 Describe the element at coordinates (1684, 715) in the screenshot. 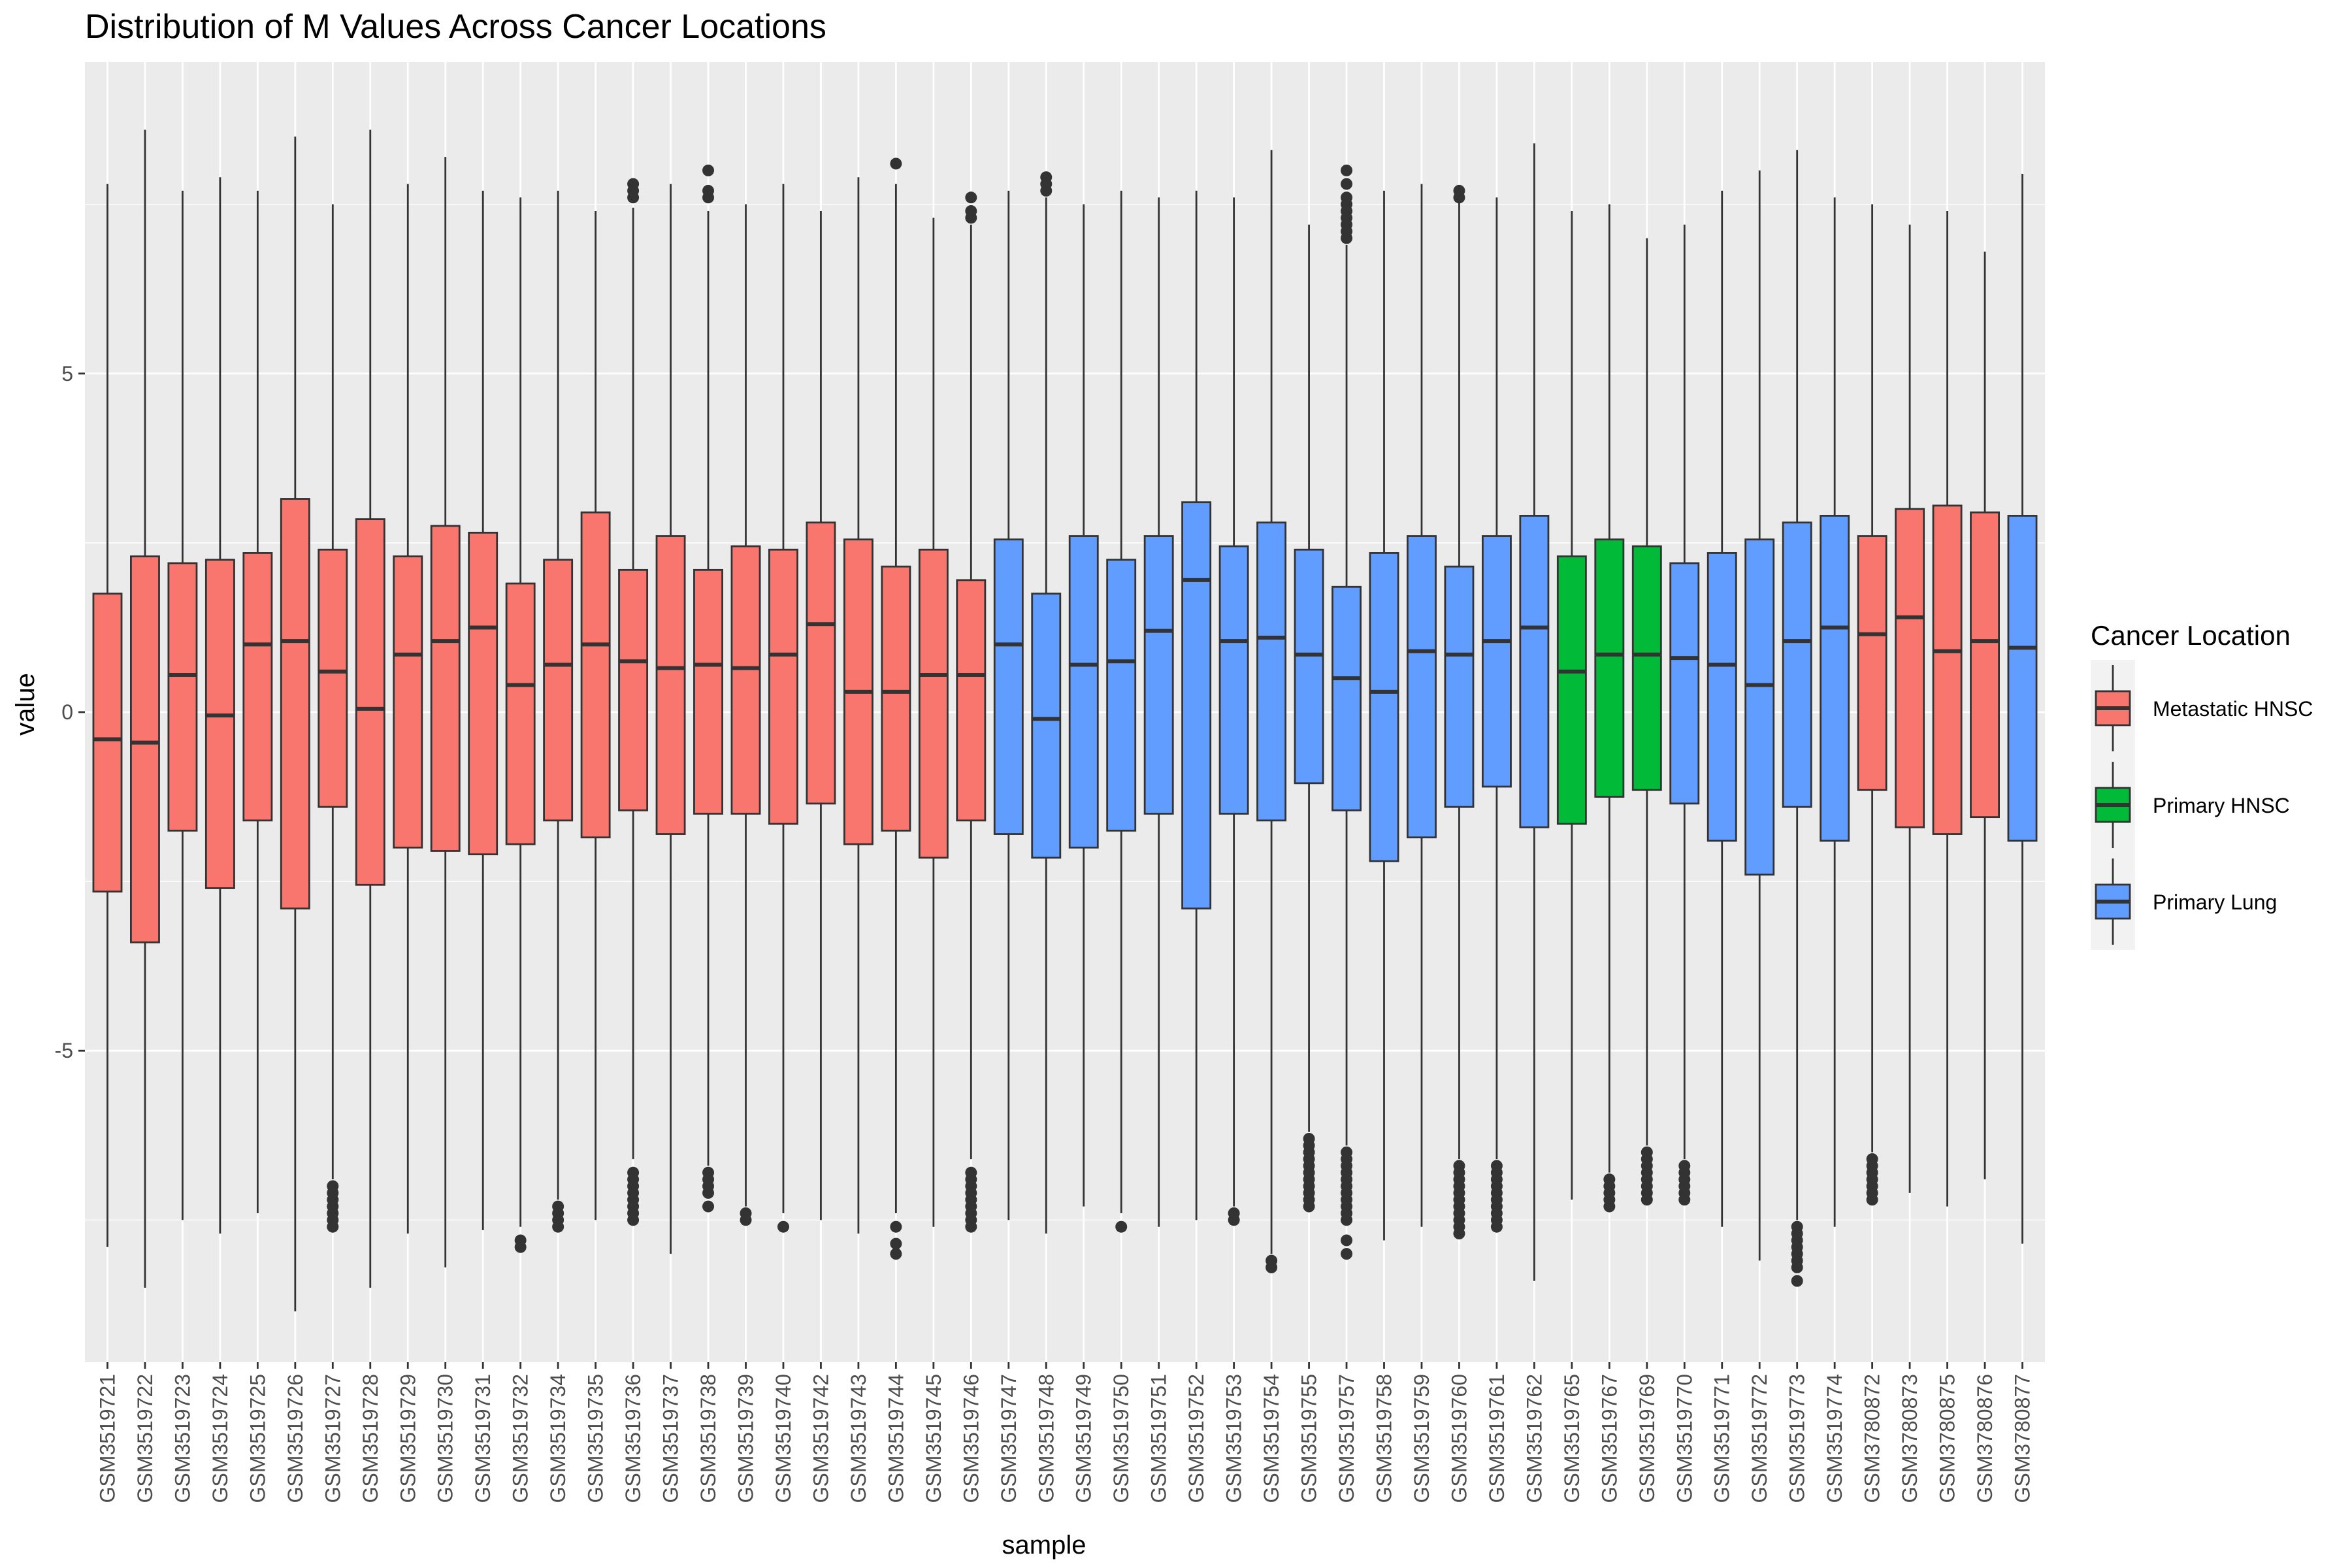

I see `box-GSM3519770` at that location.